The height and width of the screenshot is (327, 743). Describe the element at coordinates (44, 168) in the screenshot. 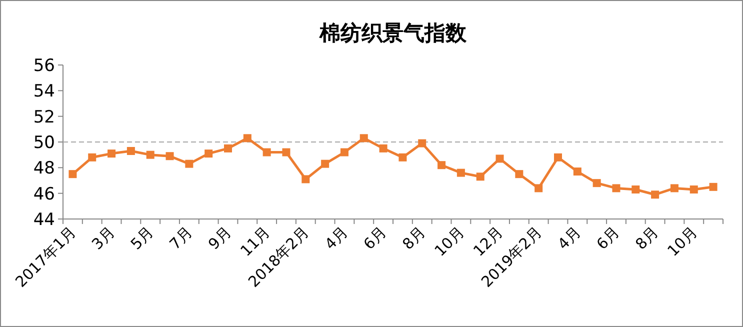

I see `y-tick-label: 48` at that location.